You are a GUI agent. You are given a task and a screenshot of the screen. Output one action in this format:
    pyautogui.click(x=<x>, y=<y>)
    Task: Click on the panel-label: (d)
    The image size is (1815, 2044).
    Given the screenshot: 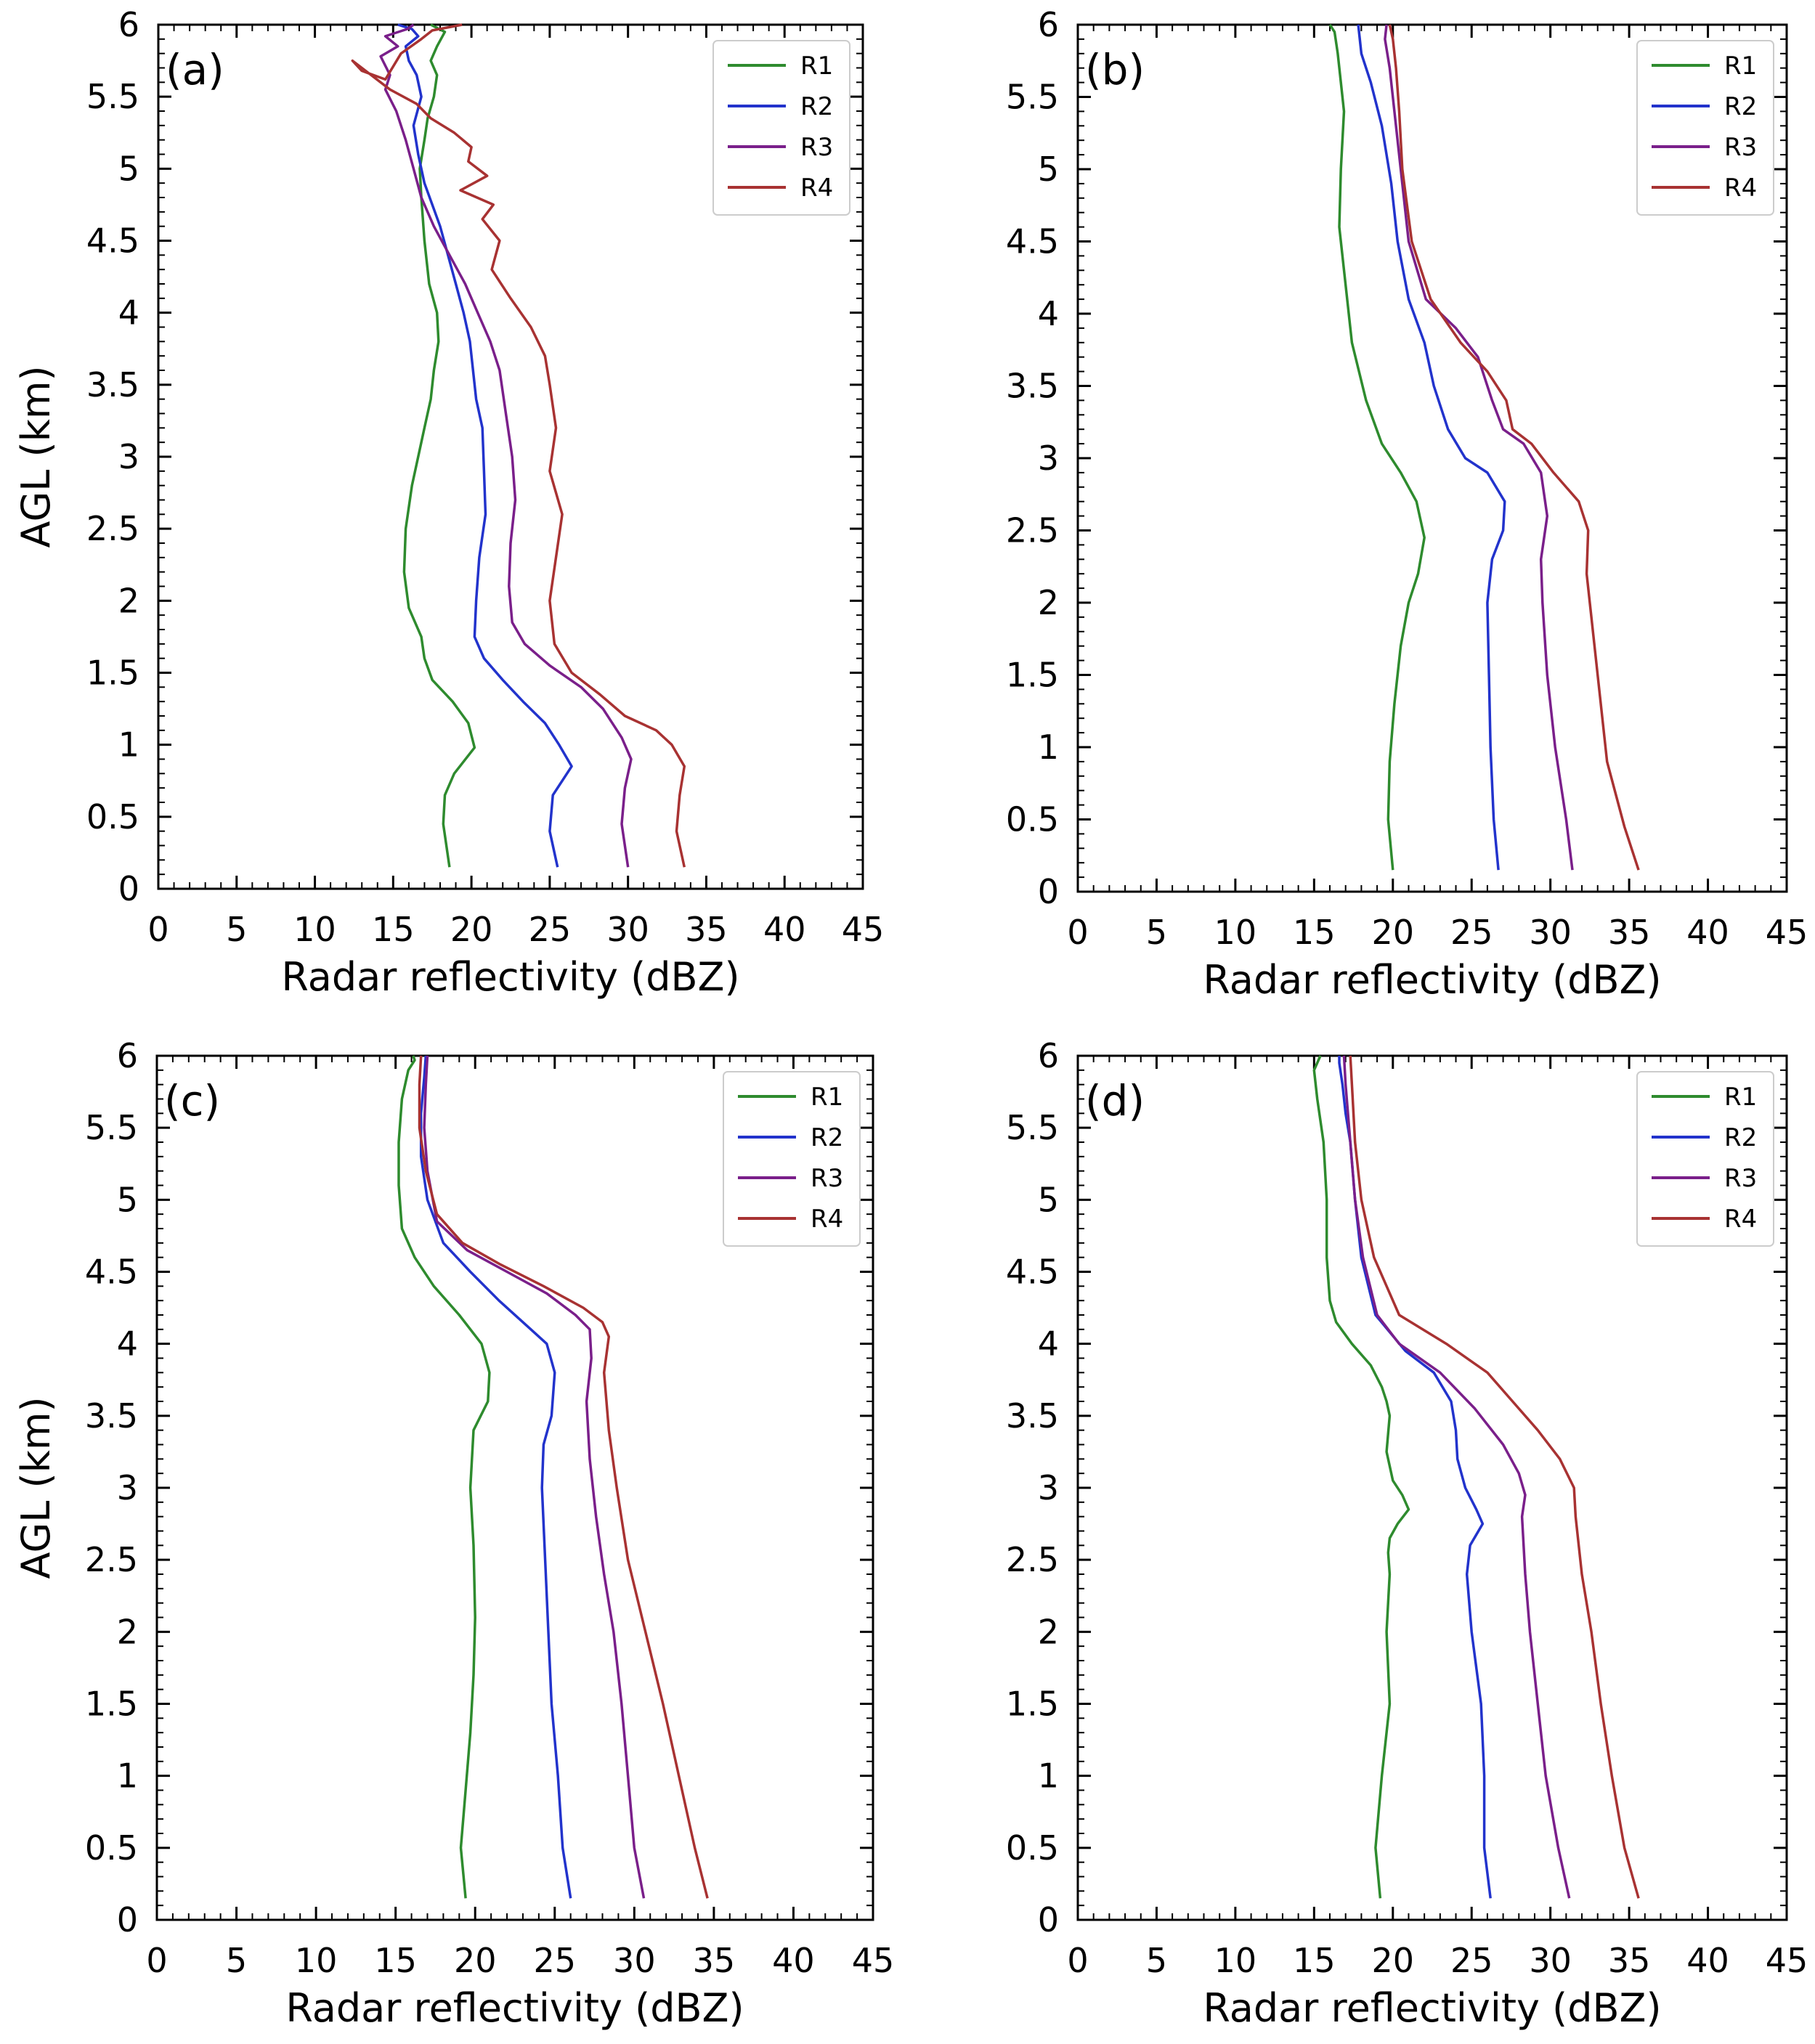 What is the action you would take?
    pyautogui.click(x=1115, y=1100)
    